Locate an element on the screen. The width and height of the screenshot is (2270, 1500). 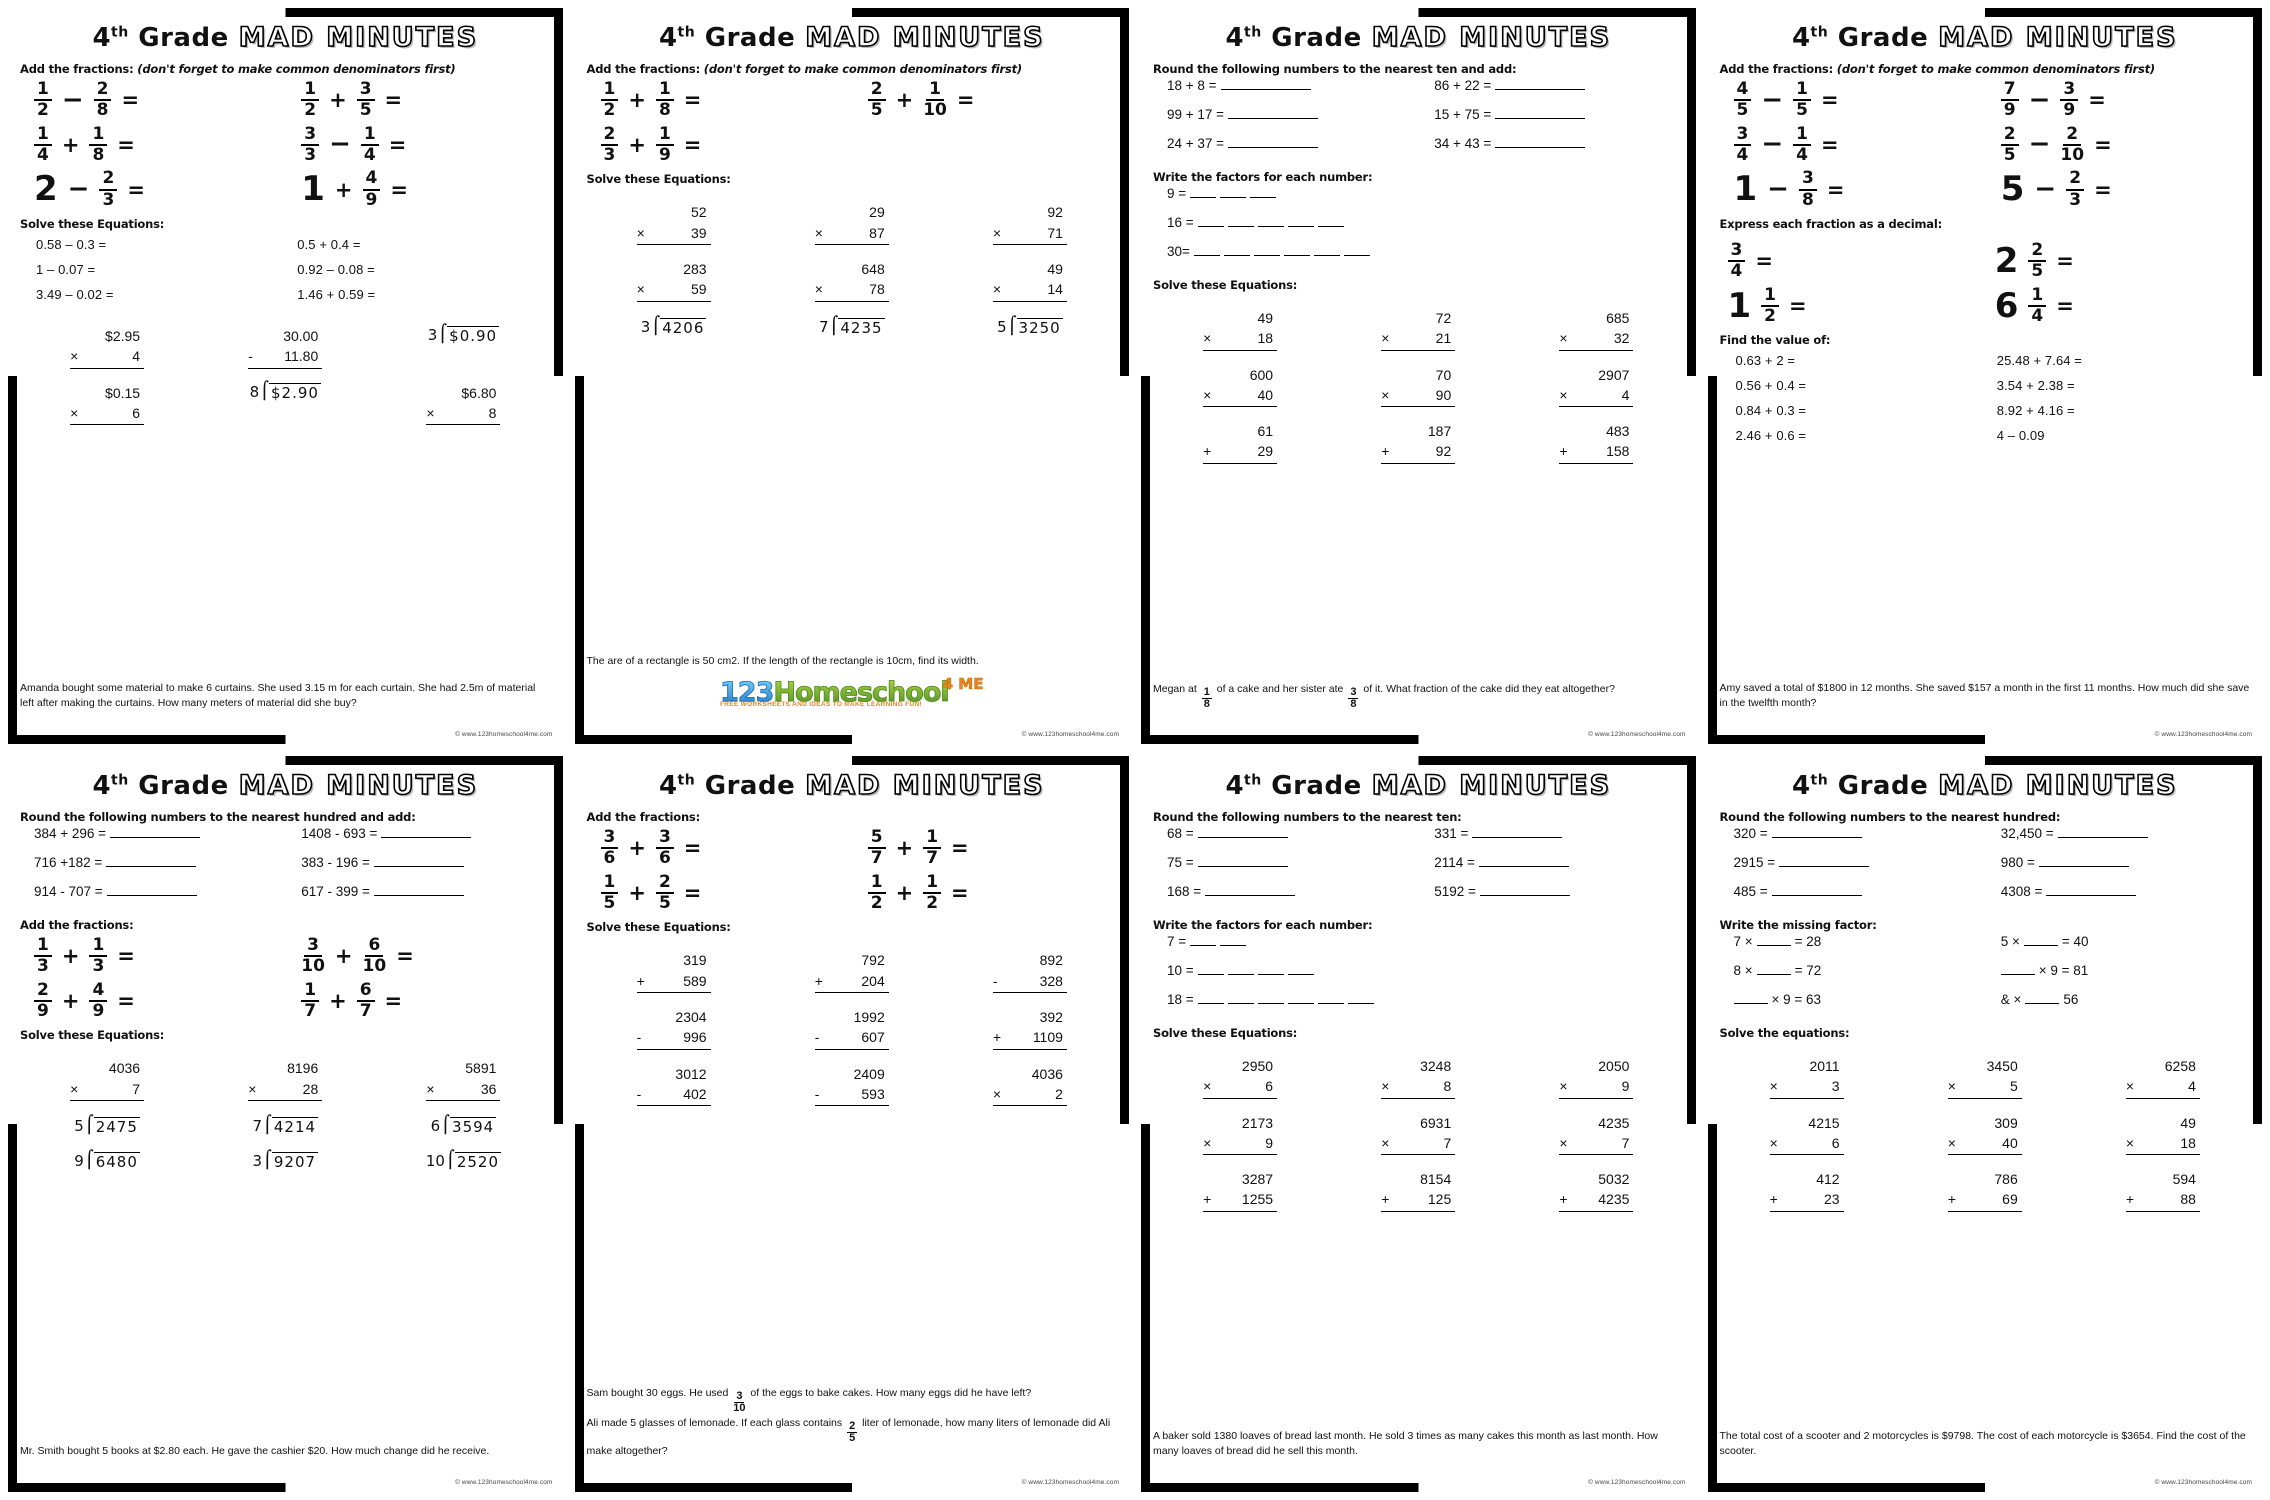
long-division-problem: 3 ⌠ $0.90 is located at coordinates (464, 347).